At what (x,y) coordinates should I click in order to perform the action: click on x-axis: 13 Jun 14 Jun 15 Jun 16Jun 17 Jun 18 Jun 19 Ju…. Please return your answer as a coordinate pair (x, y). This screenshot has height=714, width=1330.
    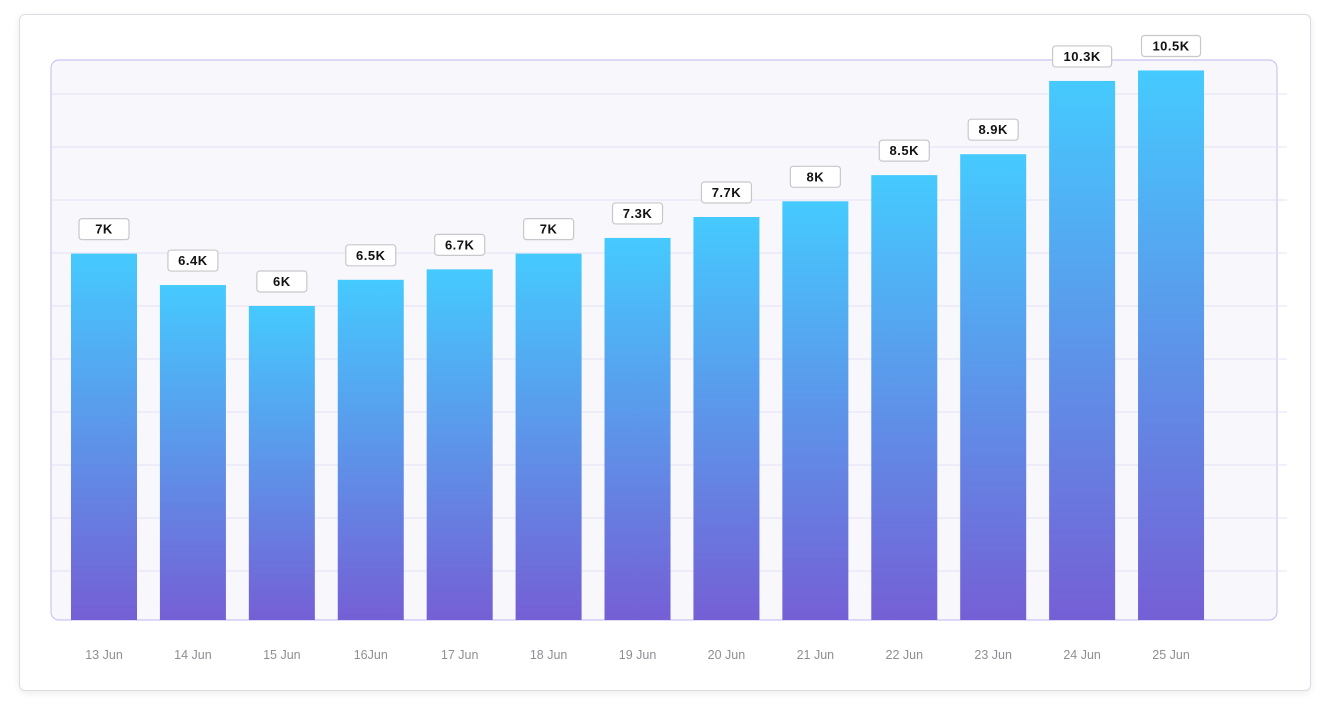
    Looking at the image, I should click on (637, 655).